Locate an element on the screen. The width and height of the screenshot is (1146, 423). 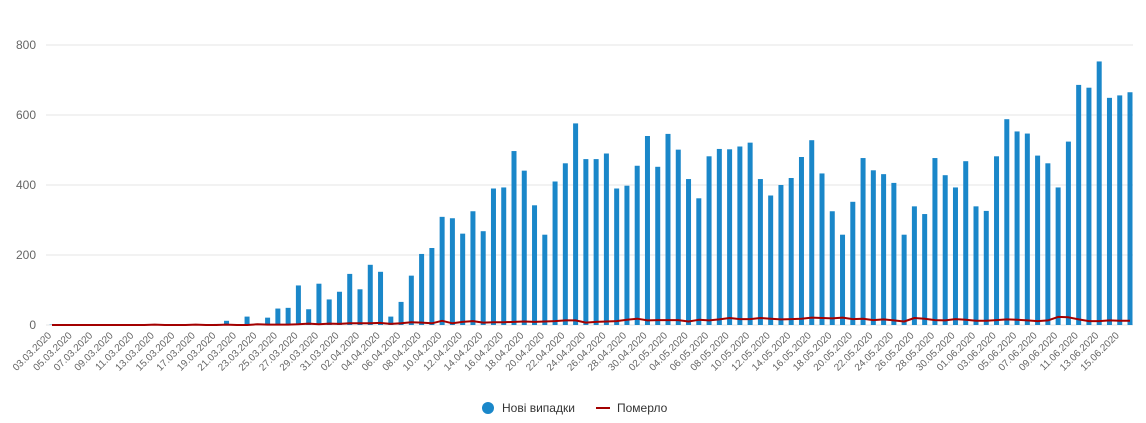
legend-label-deaths: Померло is located at coordinates (642, 408).